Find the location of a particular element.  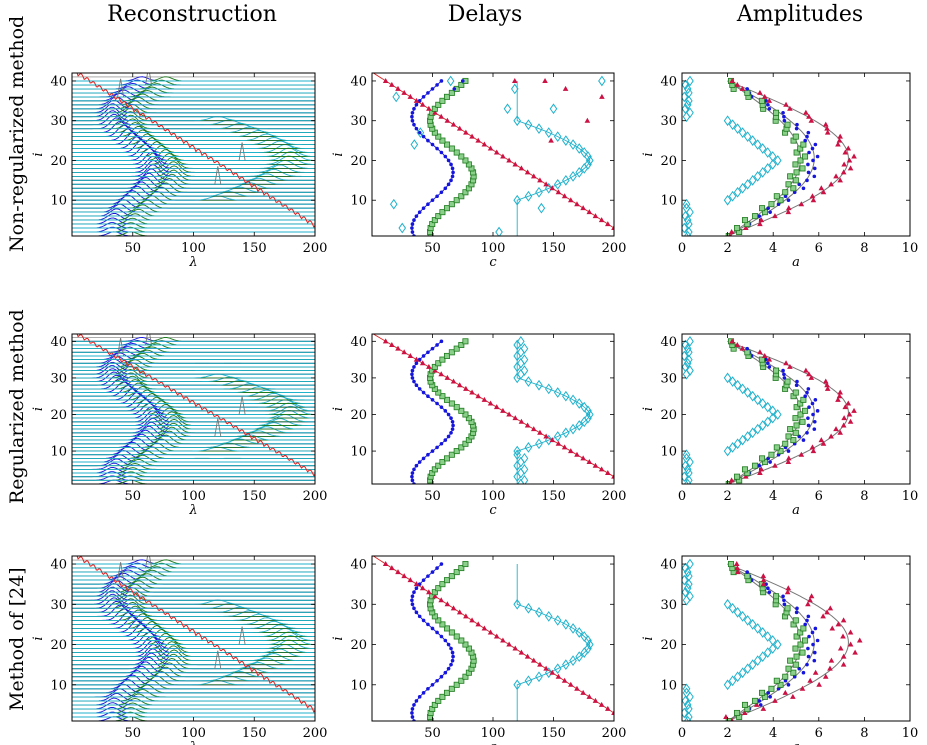

x-tick-label: 2 is located at coordinates (727, 733).